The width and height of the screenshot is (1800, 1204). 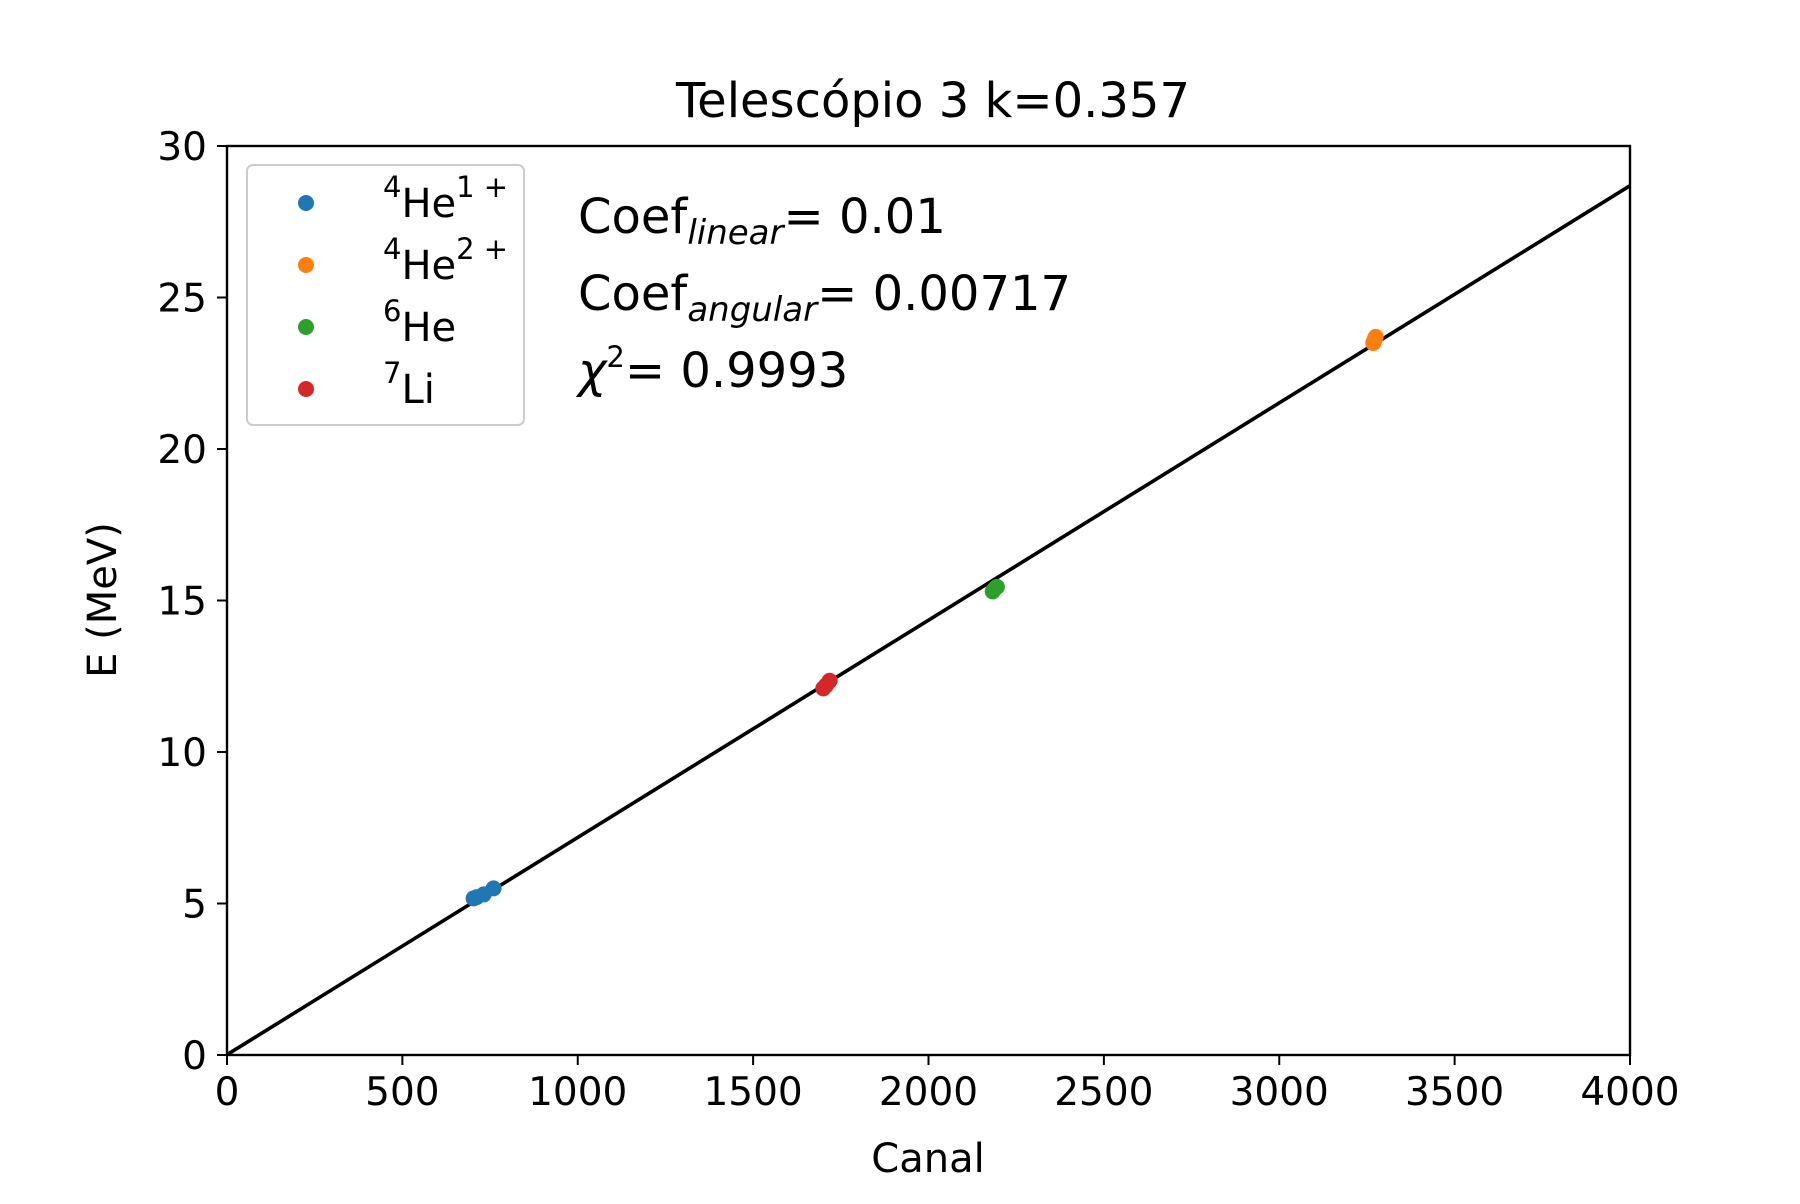 I want to click on x-tick-label-4: 2000, so click(x=928, y=1092).